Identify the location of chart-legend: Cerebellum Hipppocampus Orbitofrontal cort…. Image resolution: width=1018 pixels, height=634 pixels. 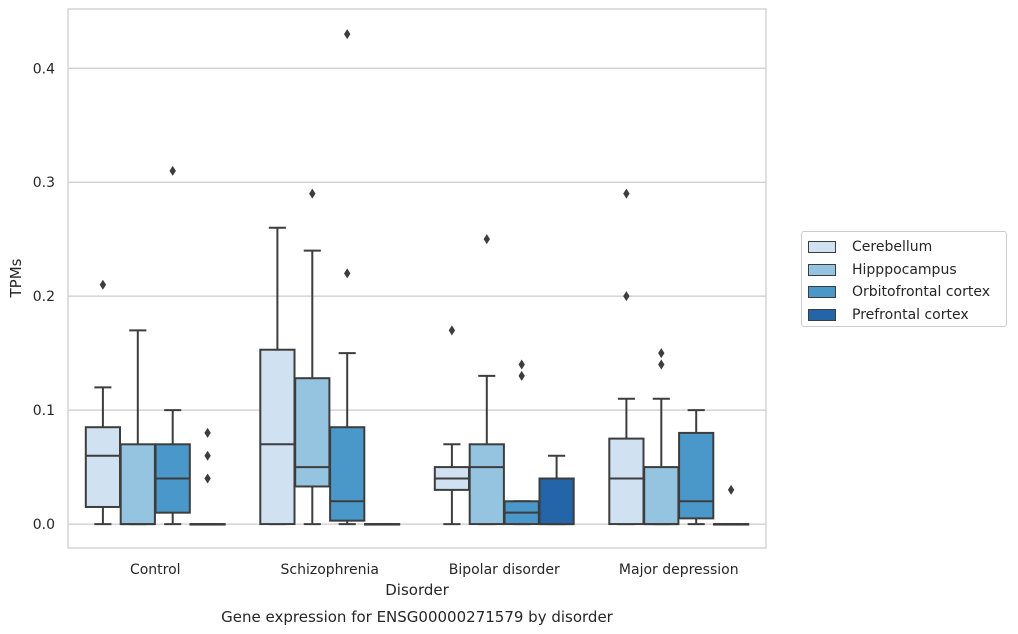
(904, 279).